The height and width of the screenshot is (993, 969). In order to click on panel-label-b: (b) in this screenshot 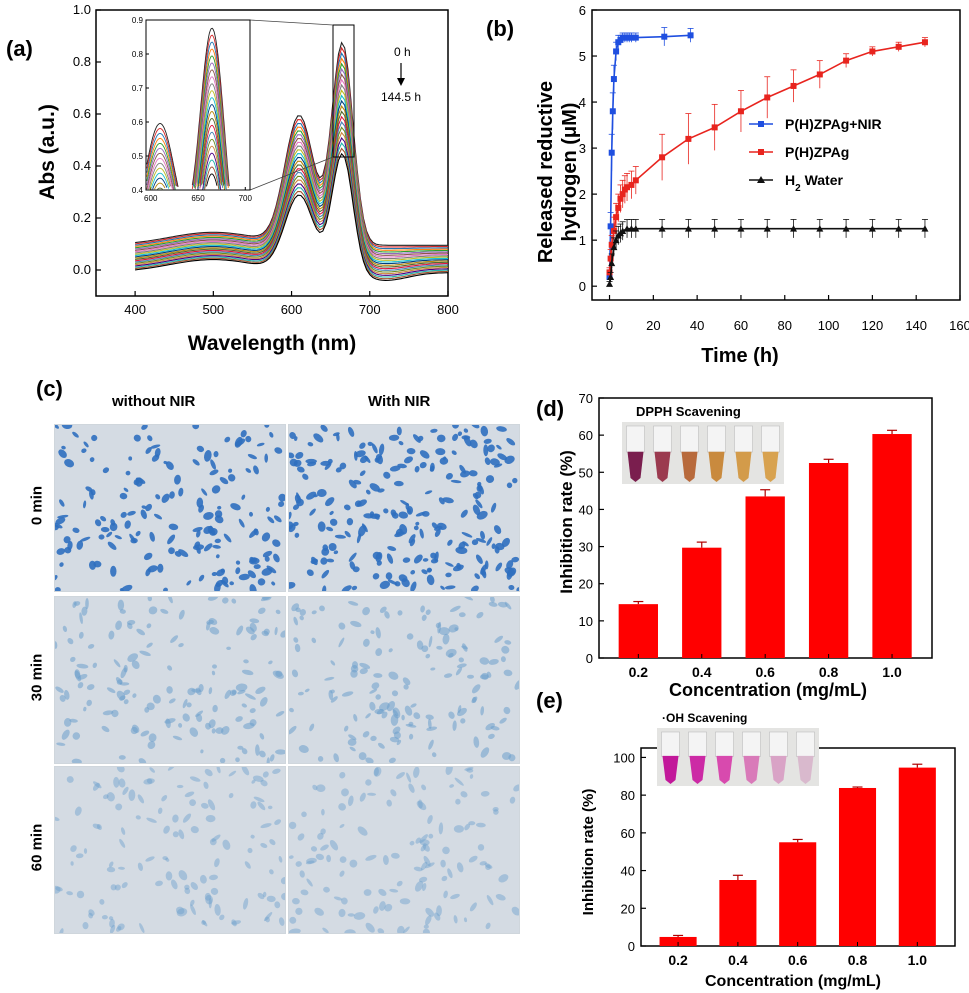, I will do `click(500, 28)`.